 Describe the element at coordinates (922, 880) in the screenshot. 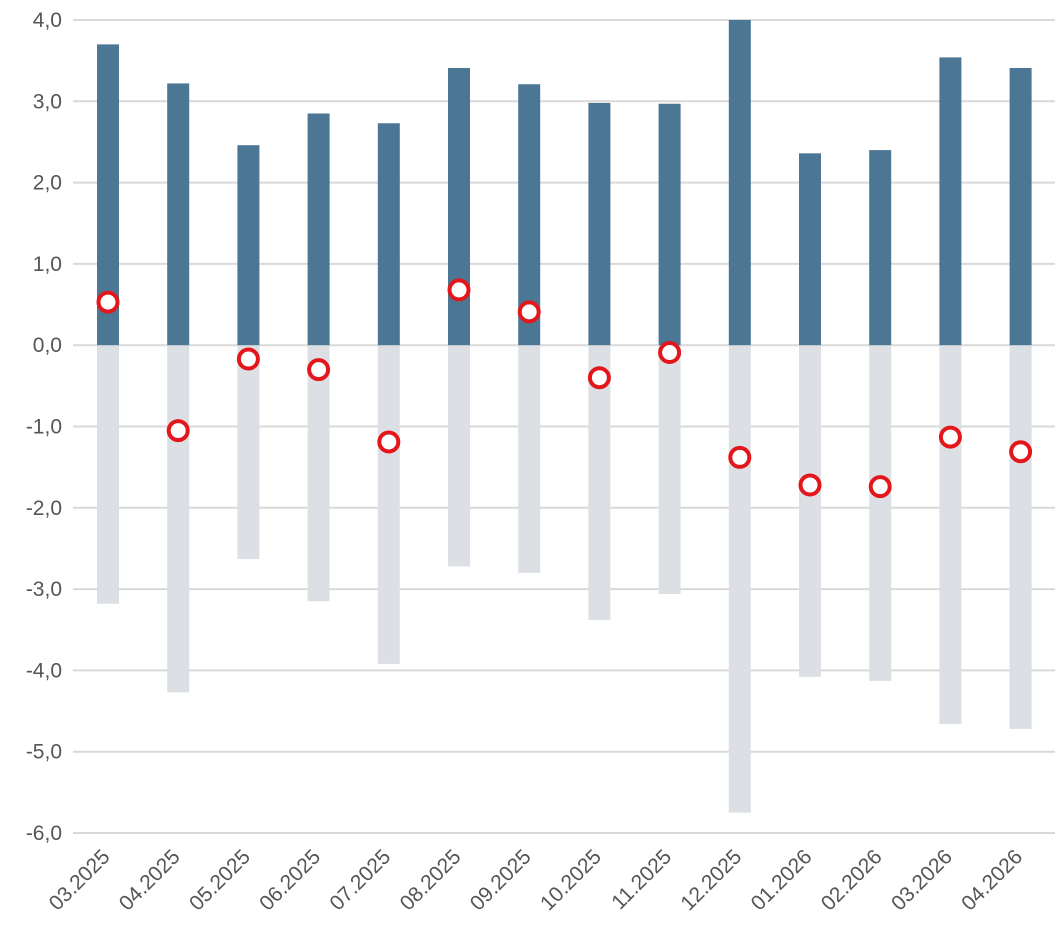

I see `x-tick-label: 03.2026` at that location.